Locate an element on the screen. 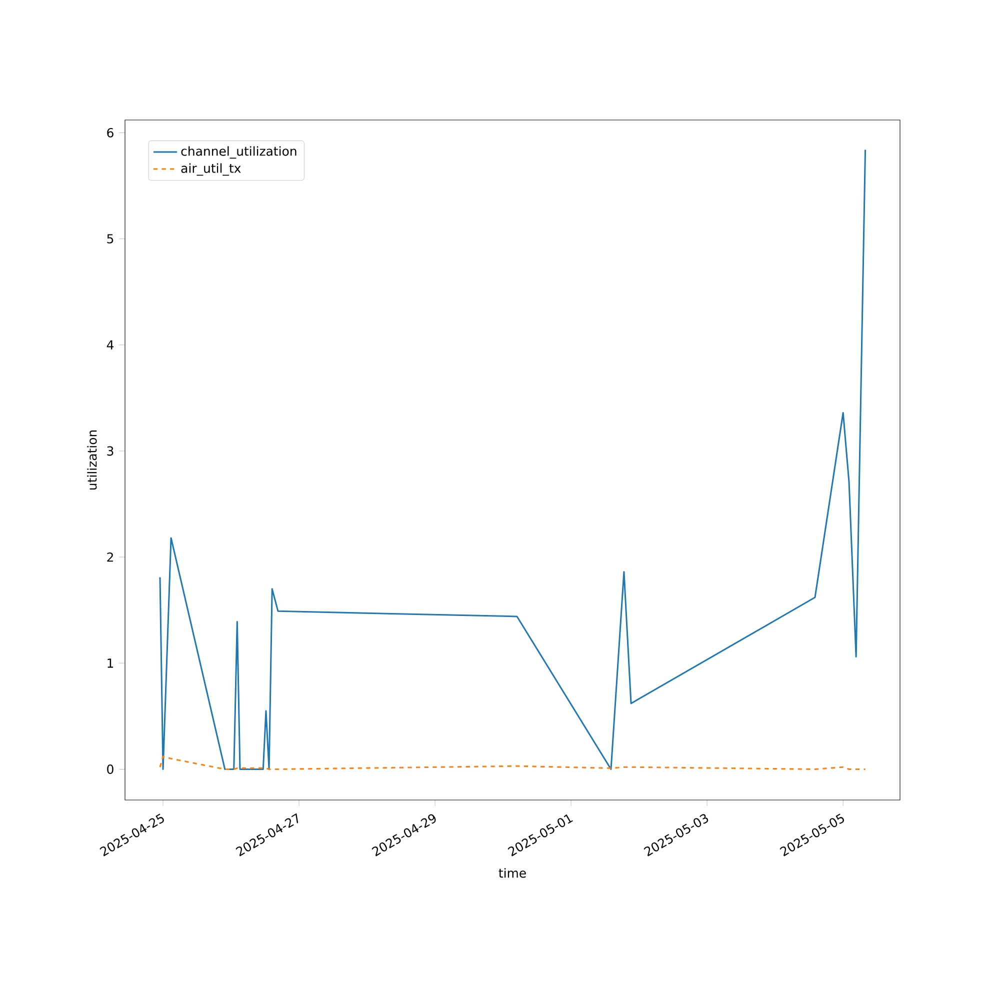  y-tick-label: 6 is located at coordinates (110, 133).